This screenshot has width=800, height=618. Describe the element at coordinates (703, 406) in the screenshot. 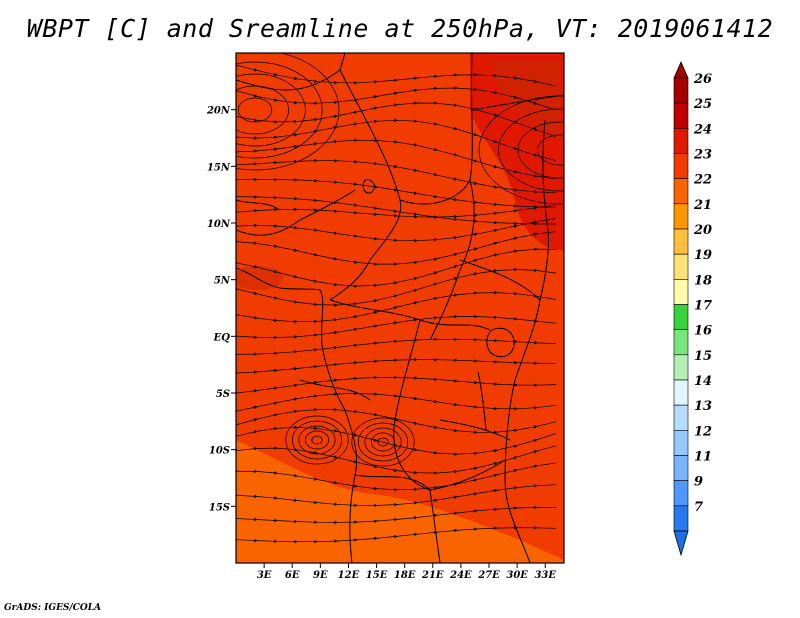

I see `colorbar-label: 13` at that location.